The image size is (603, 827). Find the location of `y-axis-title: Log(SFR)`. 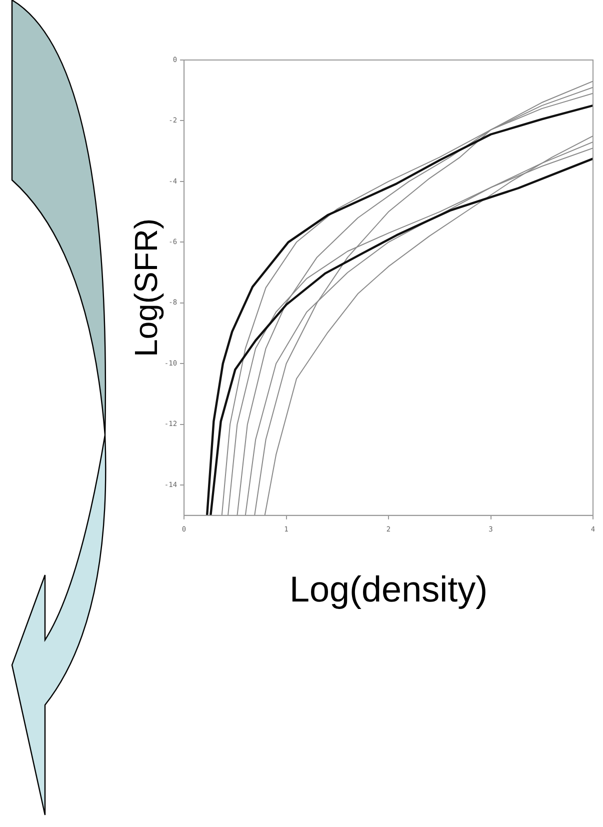

y-axis-title: Log(SFR) is located at coordinates (146, 288).